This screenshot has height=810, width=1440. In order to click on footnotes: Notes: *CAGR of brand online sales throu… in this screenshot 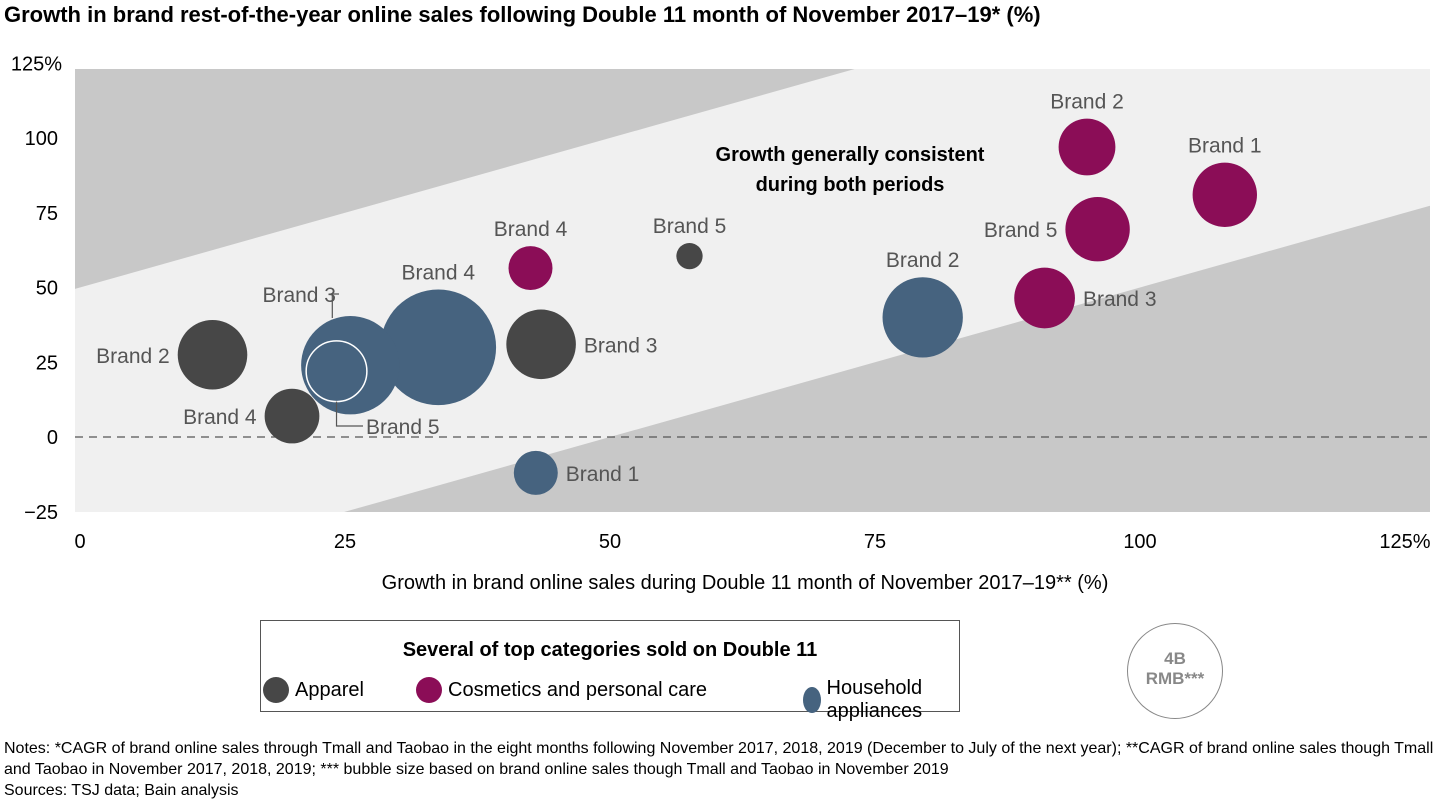, I will do `click(722, 769)`.